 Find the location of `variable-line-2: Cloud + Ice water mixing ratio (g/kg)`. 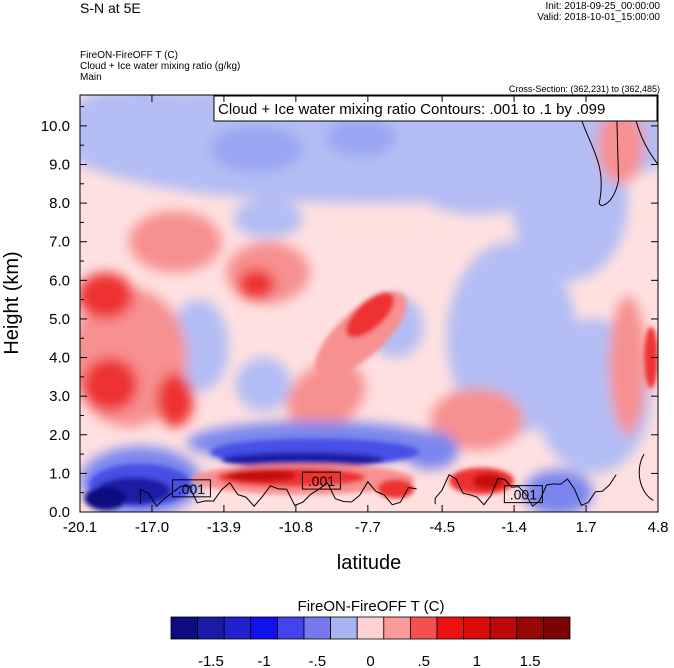

variable-line-2: Cloud + Ice water mixing ratio (g/kg) is located at coordinates (160, 66).